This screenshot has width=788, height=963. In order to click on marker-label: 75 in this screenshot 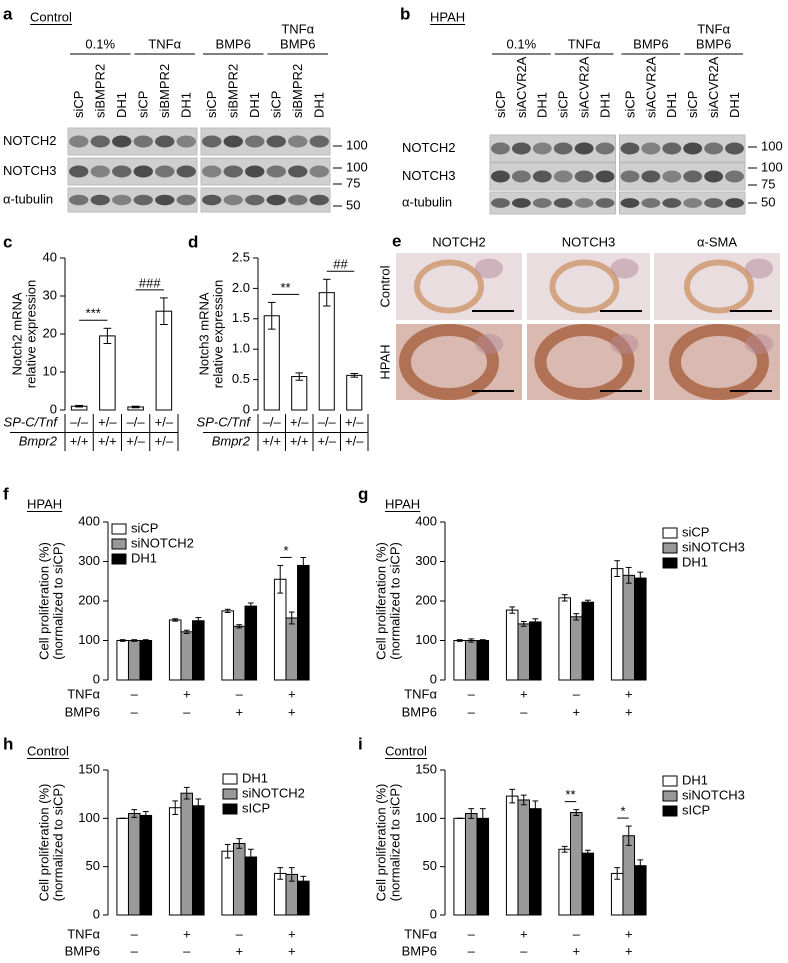, I will do `click(768, 183)`.